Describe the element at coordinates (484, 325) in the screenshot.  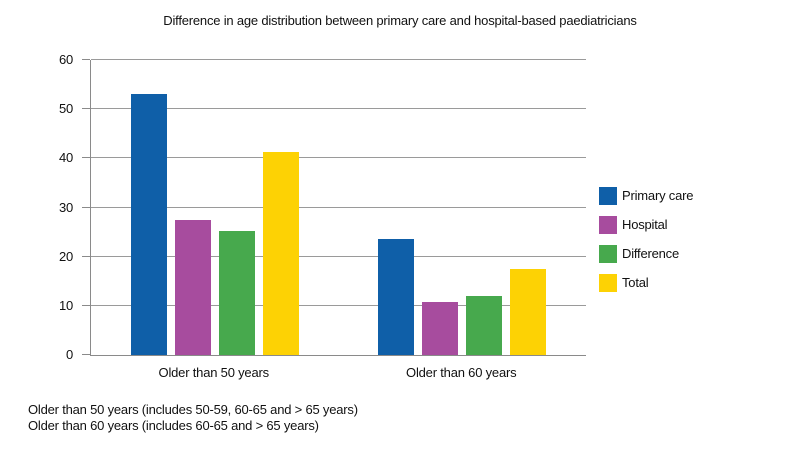
I see `bar-difference-older-than-60-years` at that location.